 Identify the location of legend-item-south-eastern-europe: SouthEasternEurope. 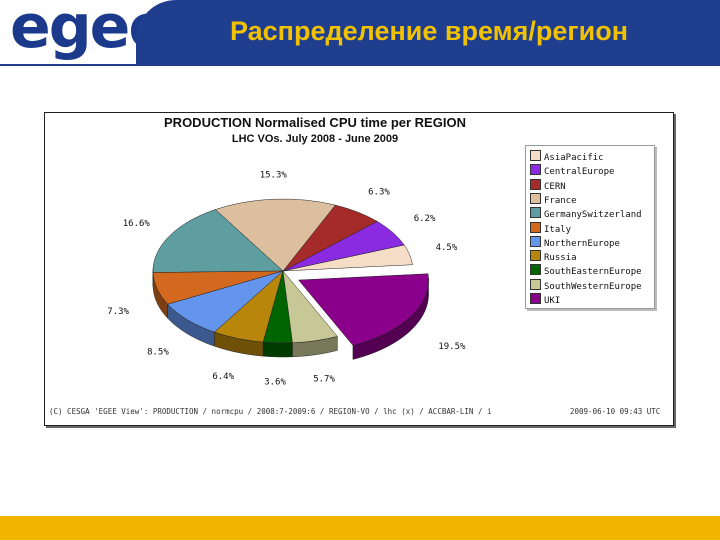
(586, 270).